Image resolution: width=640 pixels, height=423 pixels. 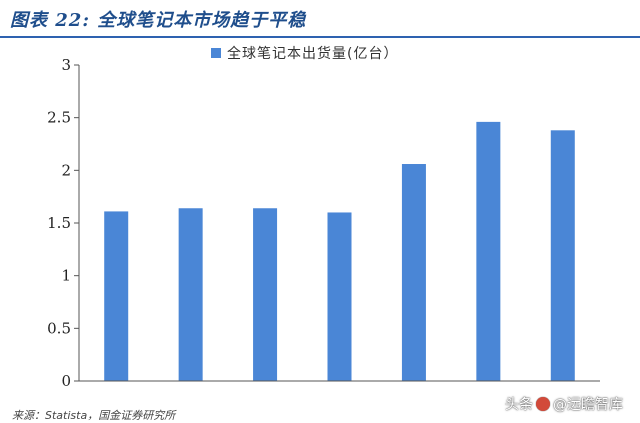 I want to click on watermark-avatar-icon, so click(x=543, y=404).